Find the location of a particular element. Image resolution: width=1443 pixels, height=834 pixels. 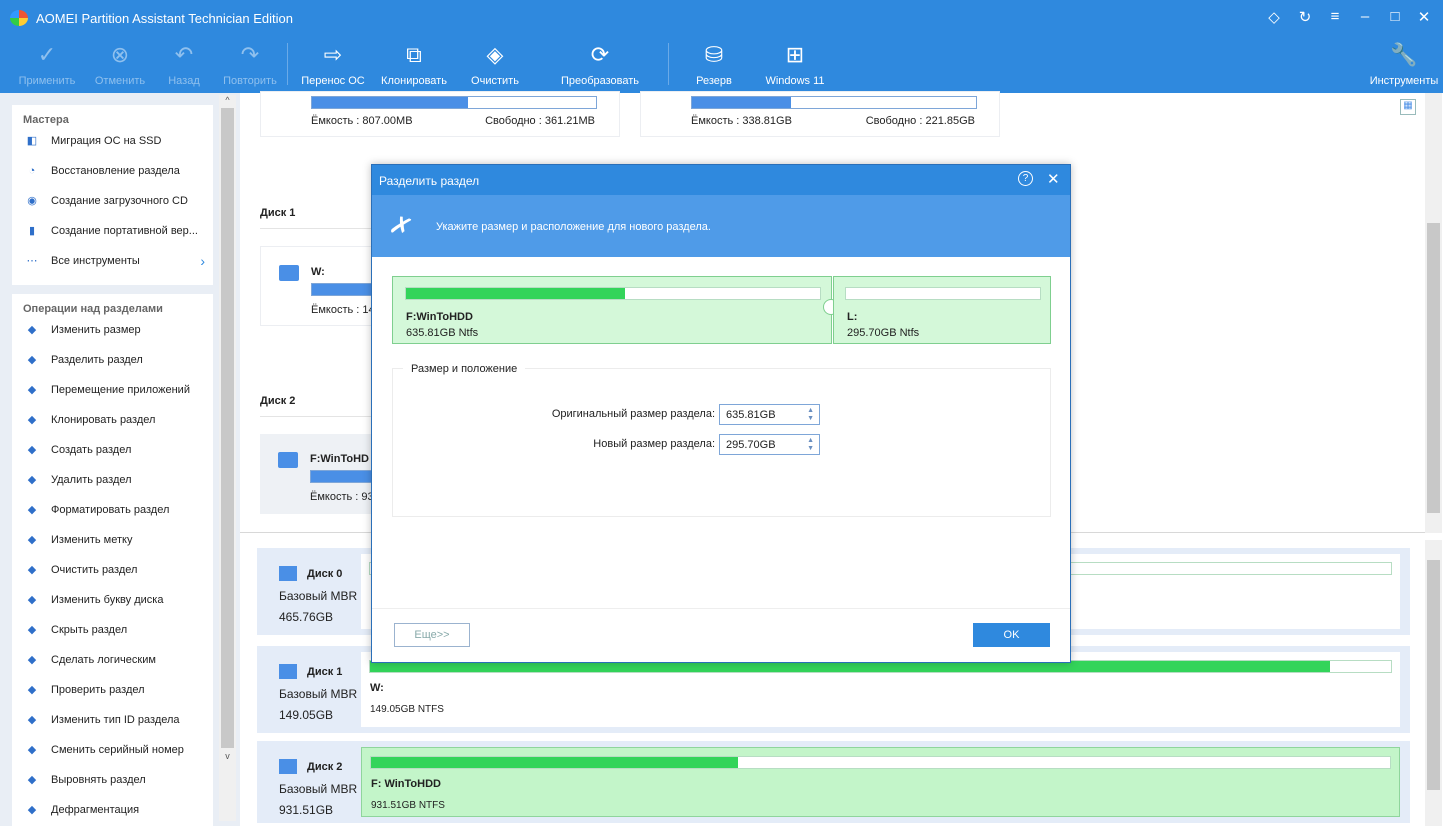

ok-button: OK is located at coordinates (1011, 635).